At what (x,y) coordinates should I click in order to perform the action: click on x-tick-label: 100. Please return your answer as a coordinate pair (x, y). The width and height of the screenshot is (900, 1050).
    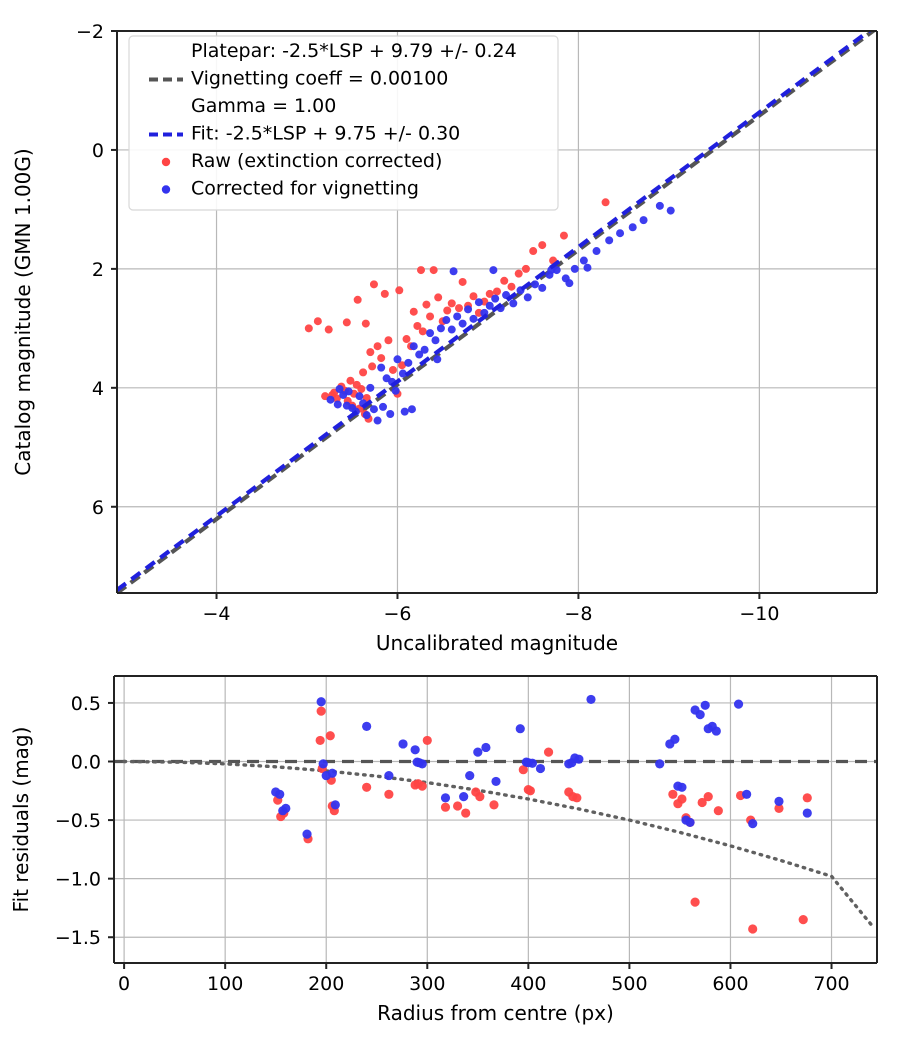
    Looking at the image, I should click on (225, 984).